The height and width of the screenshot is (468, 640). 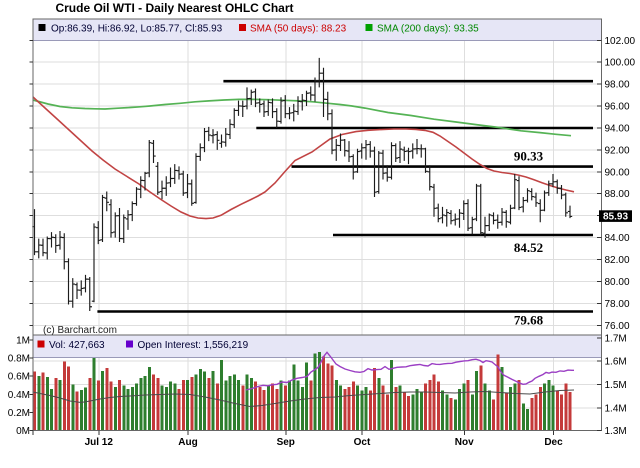 I want to click on svg-text: 102.00, so click(x=620, y=41).